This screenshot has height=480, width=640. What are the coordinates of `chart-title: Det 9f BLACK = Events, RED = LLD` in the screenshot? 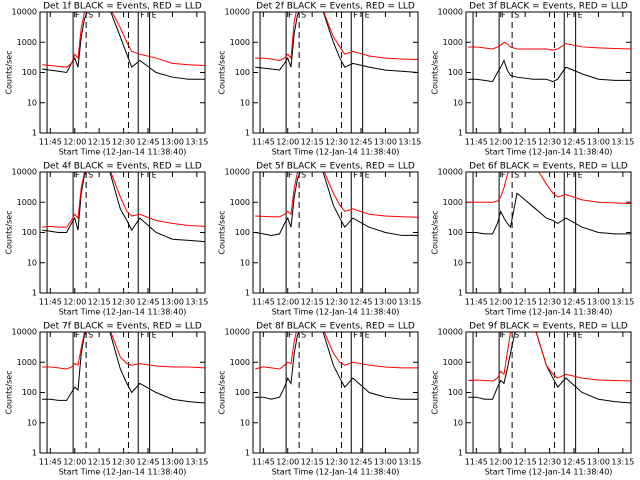 It's located at (548, 327).